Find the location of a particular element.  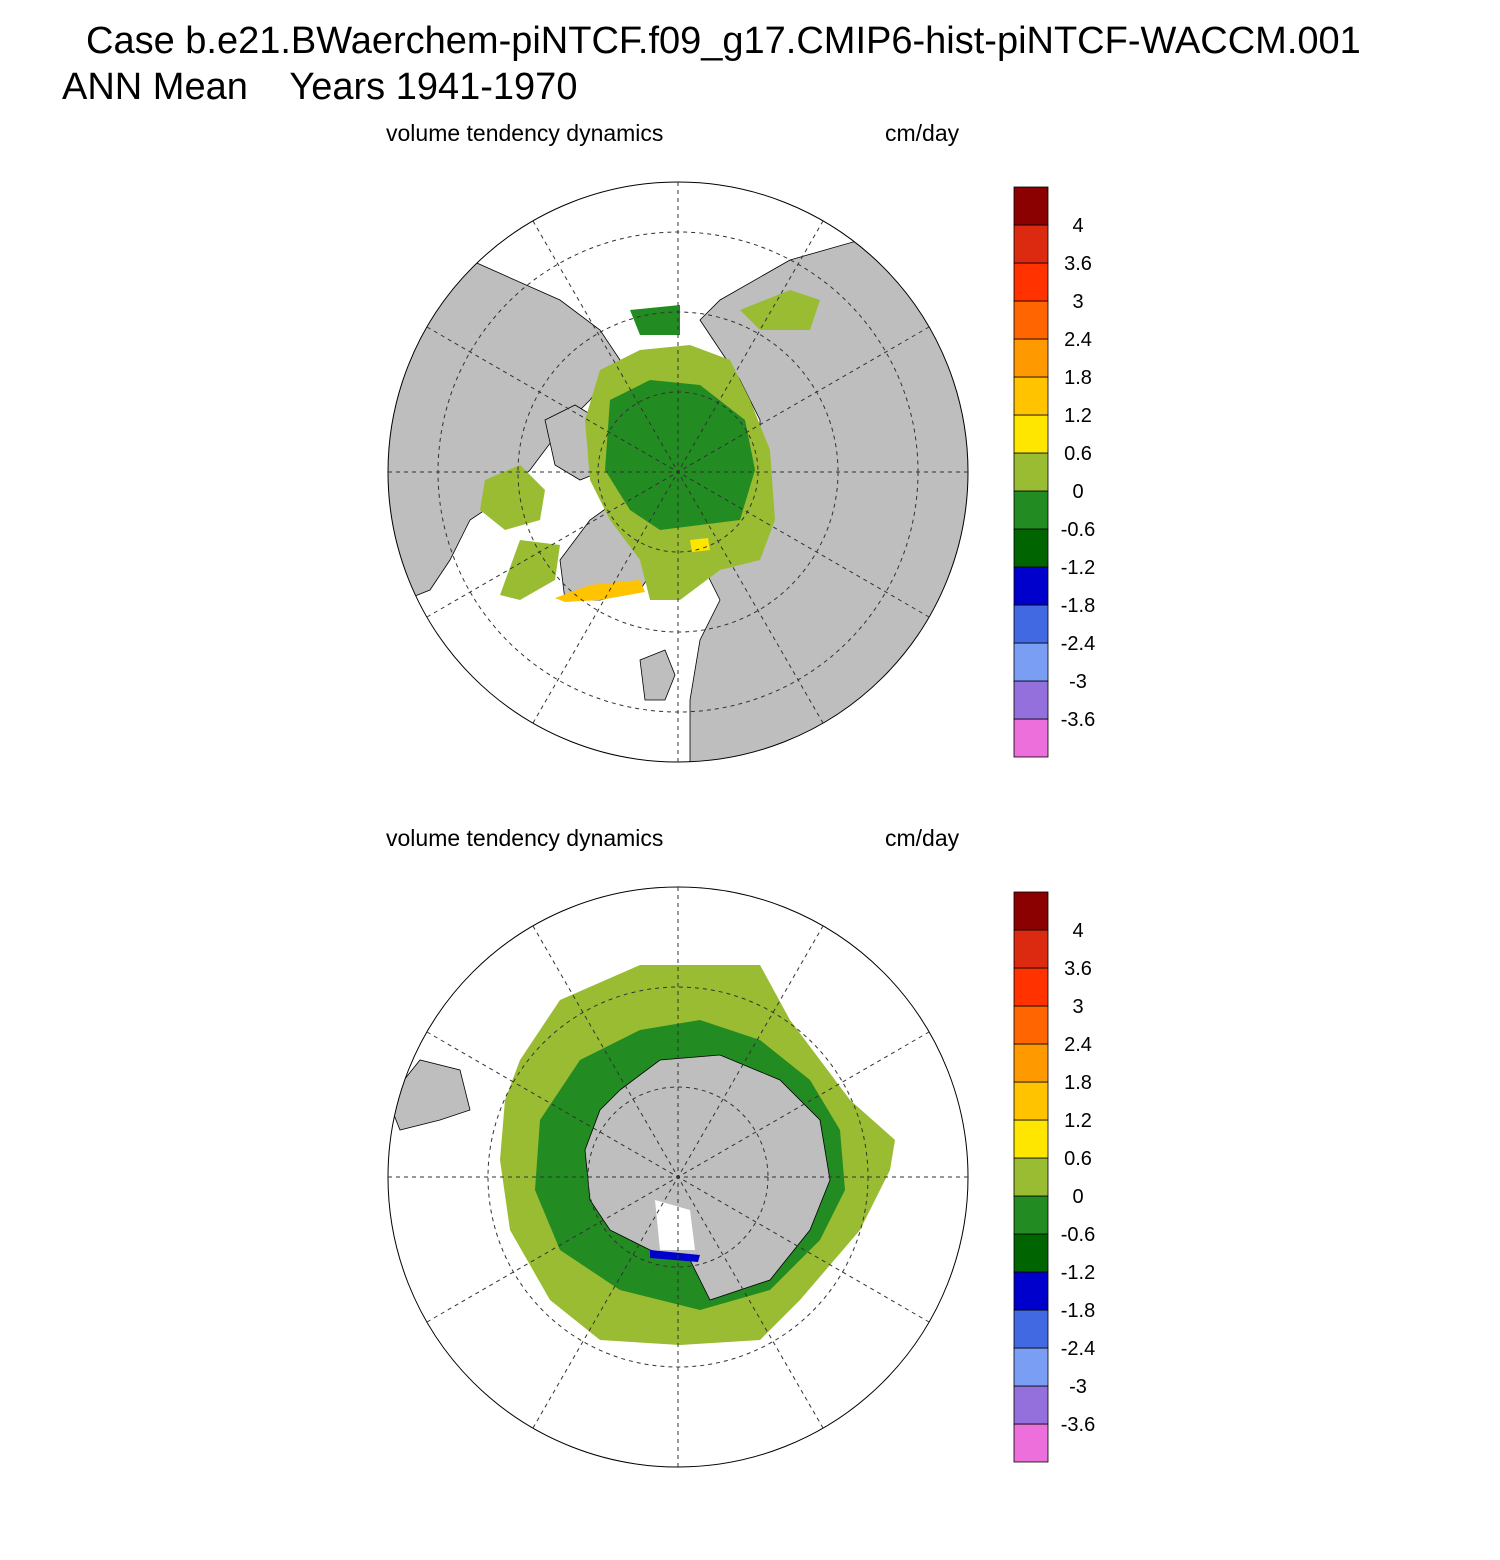

greenland-positive-band is located at coordinates (600, 591).